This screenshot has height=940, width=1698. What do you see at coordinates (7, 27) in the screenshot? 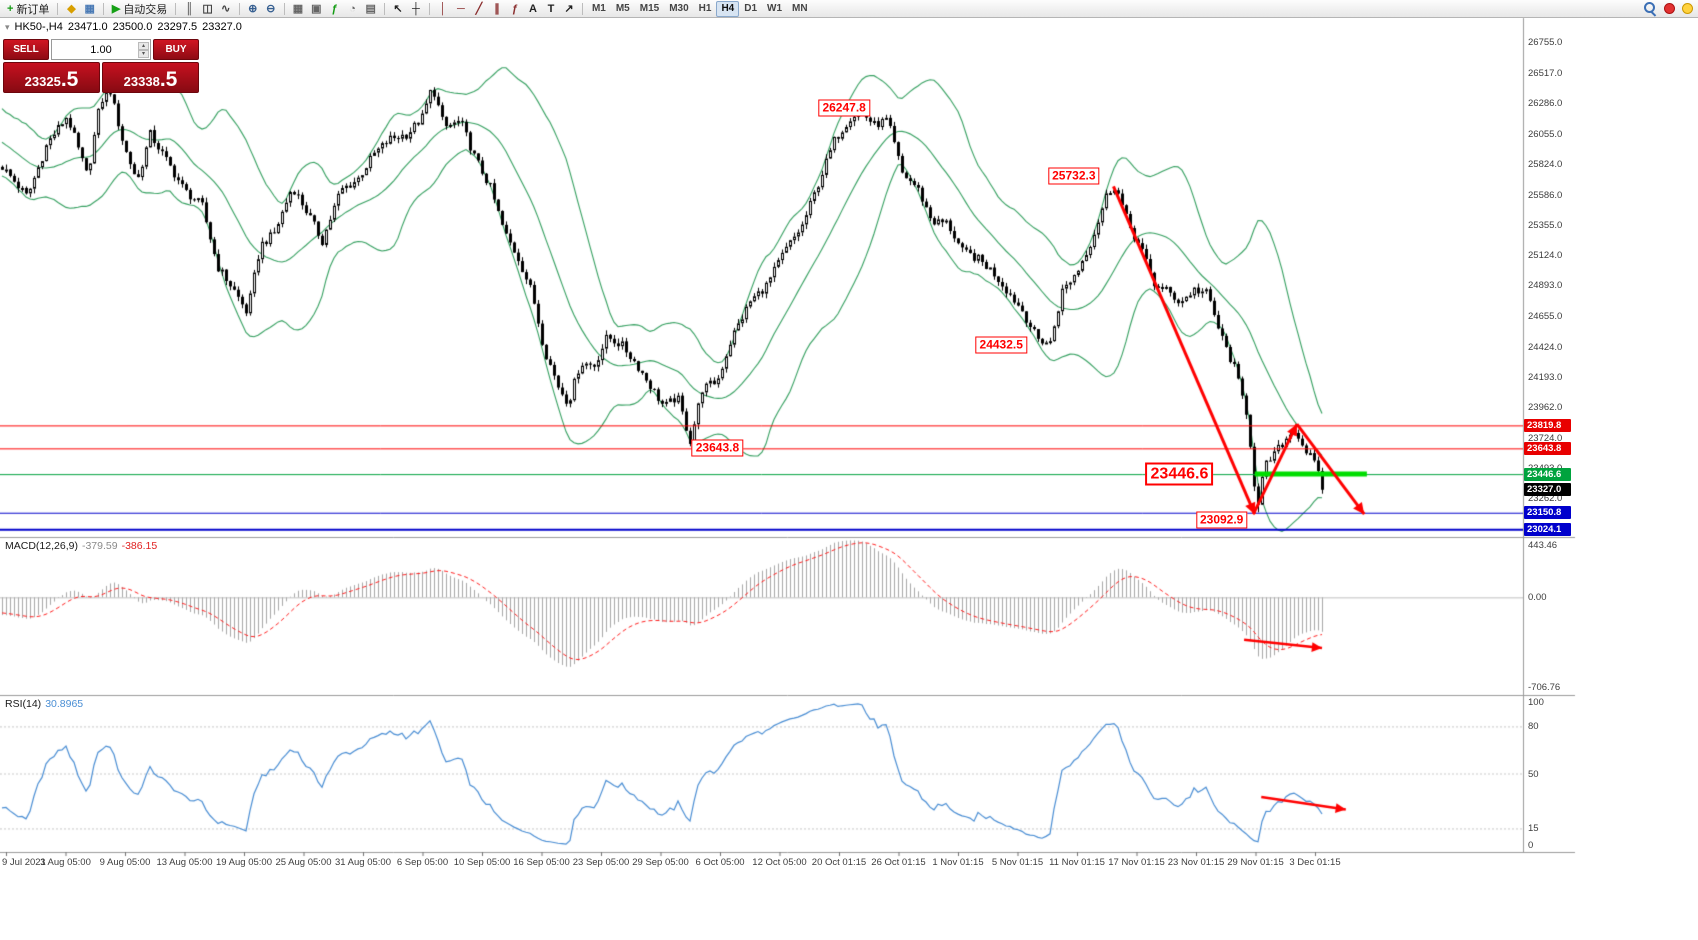
I see `oct-collapse-icon: ▾` at bounding box center [7, 27].